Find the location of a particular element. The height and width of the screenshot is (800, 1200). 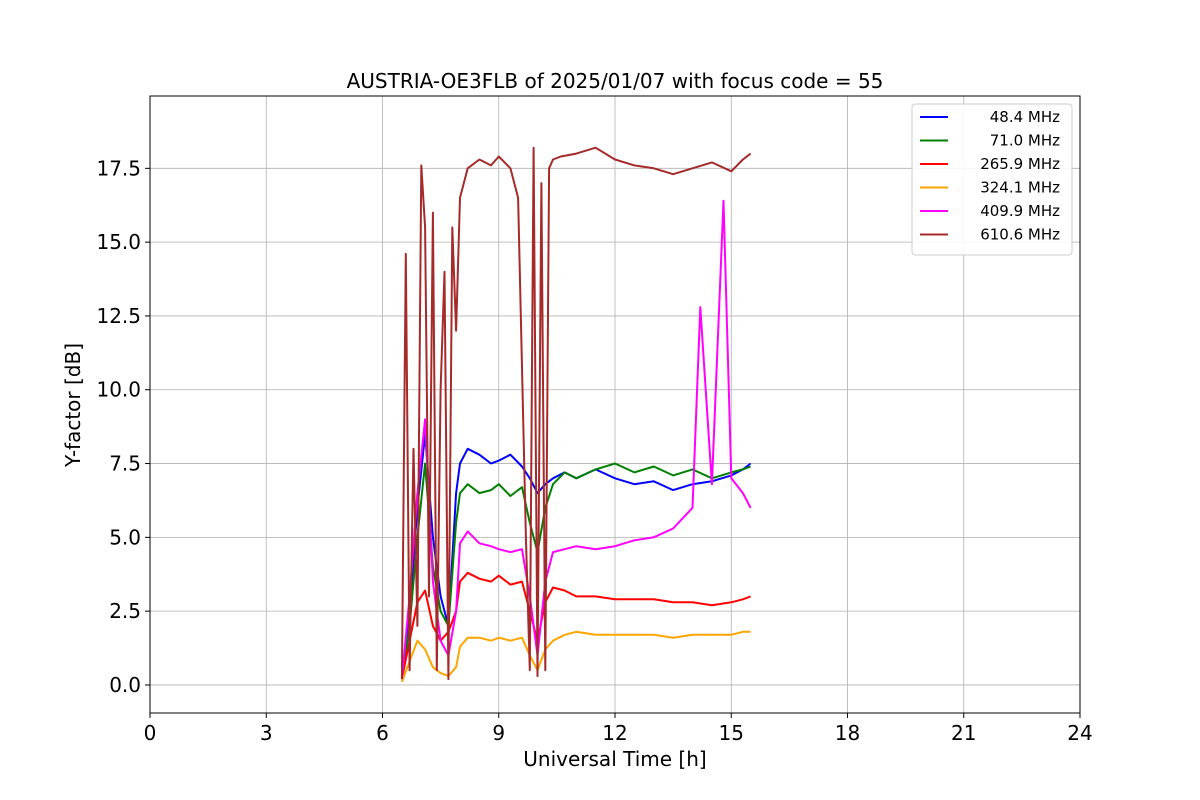

x-tick-label: 12 is located at coordinates (614, 733).